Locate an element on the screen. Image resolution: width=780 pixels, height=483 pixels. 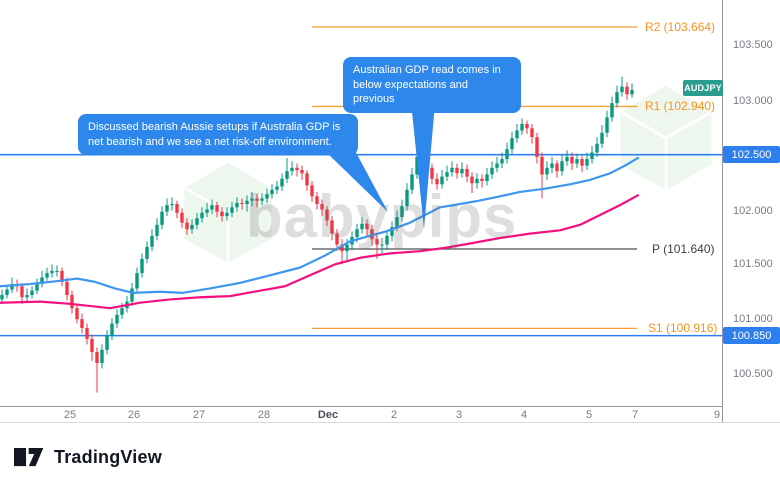
symbol-price-label: AUDJPY is located at coordinates (703, 88).